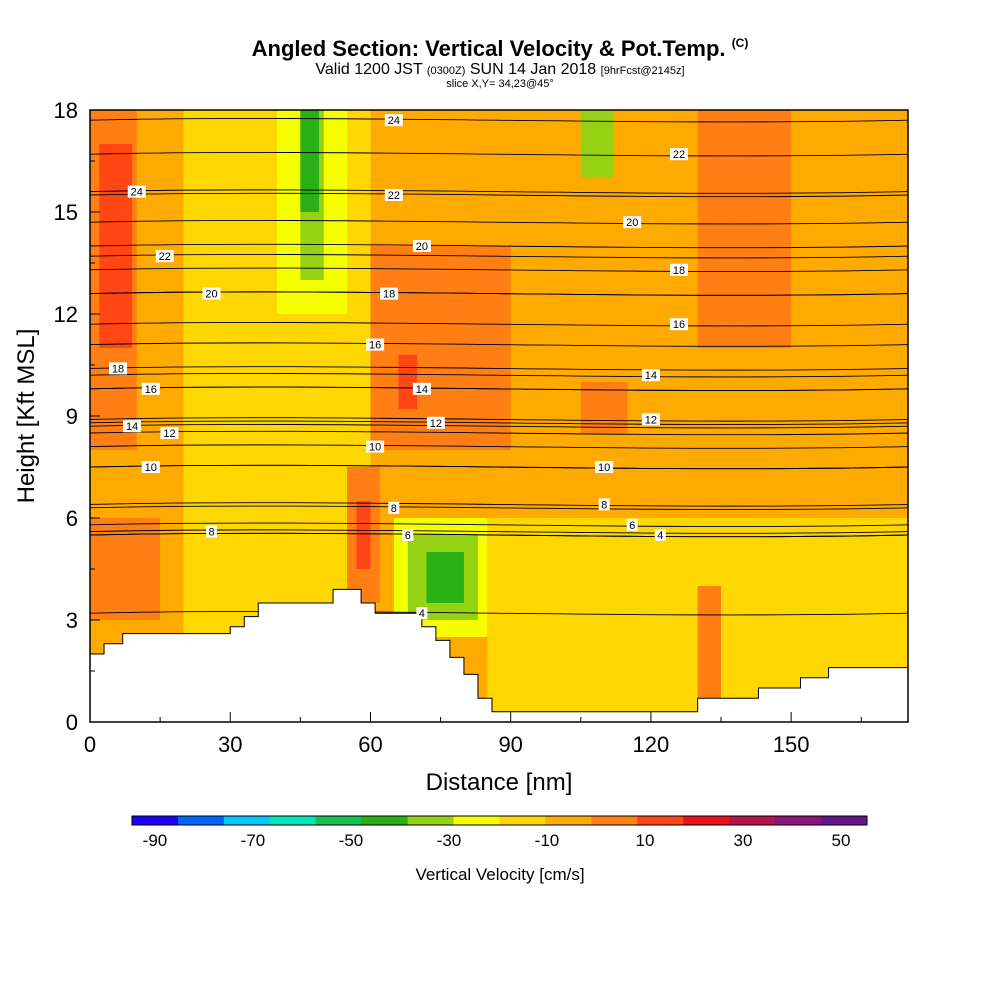  I want to click on chart-title-units: (C), so click(740, 43).